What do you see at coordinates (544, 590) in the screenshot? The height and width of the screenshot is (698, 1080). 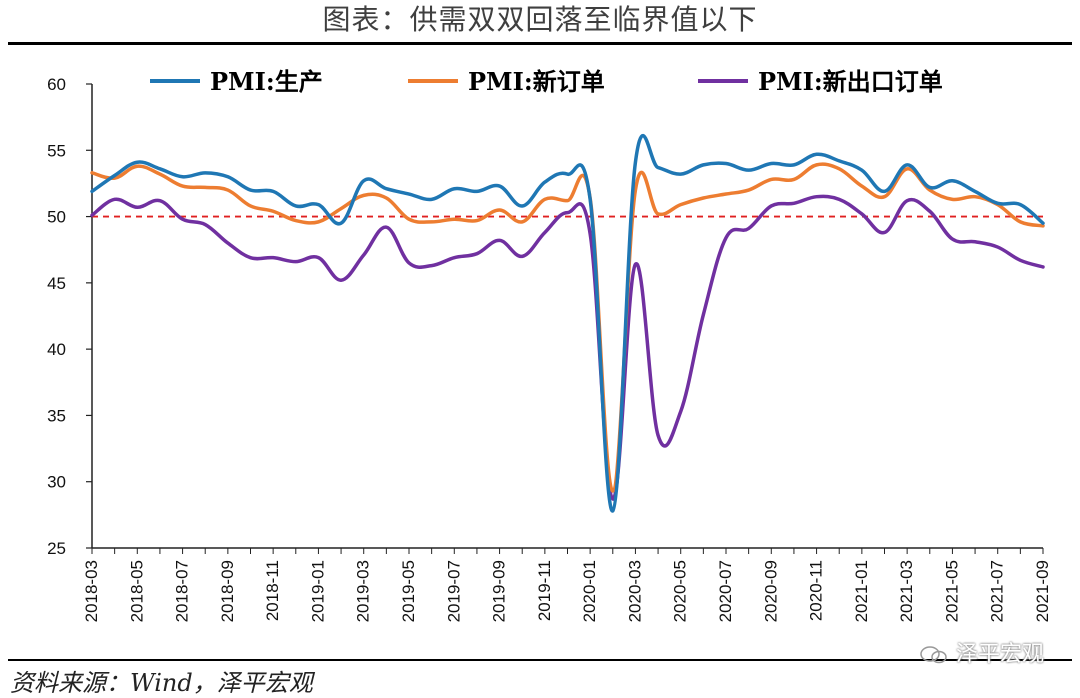 I see `x-tick-label: 2019-11` at bounding box center [544, 590].